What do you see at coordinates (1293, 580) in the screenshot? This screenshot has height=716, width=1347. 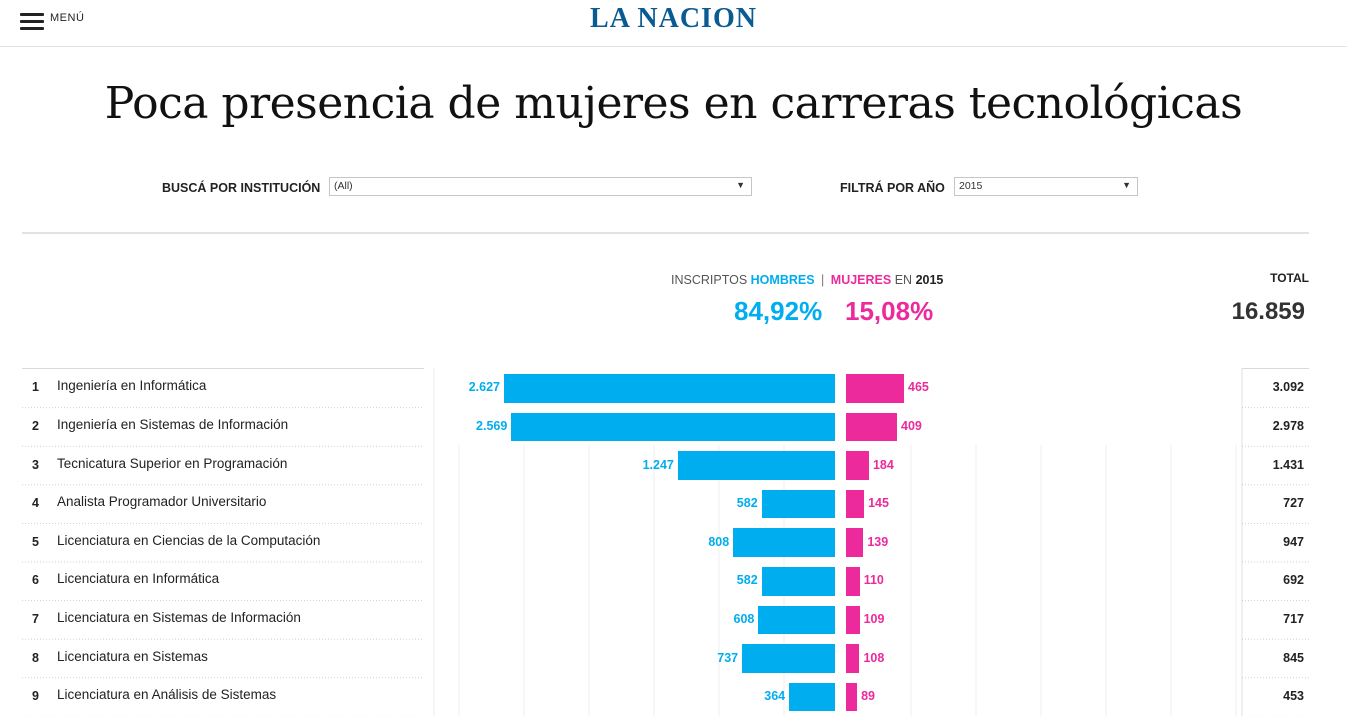 I see `row-total: 692` at bounding box center [1293, 580].